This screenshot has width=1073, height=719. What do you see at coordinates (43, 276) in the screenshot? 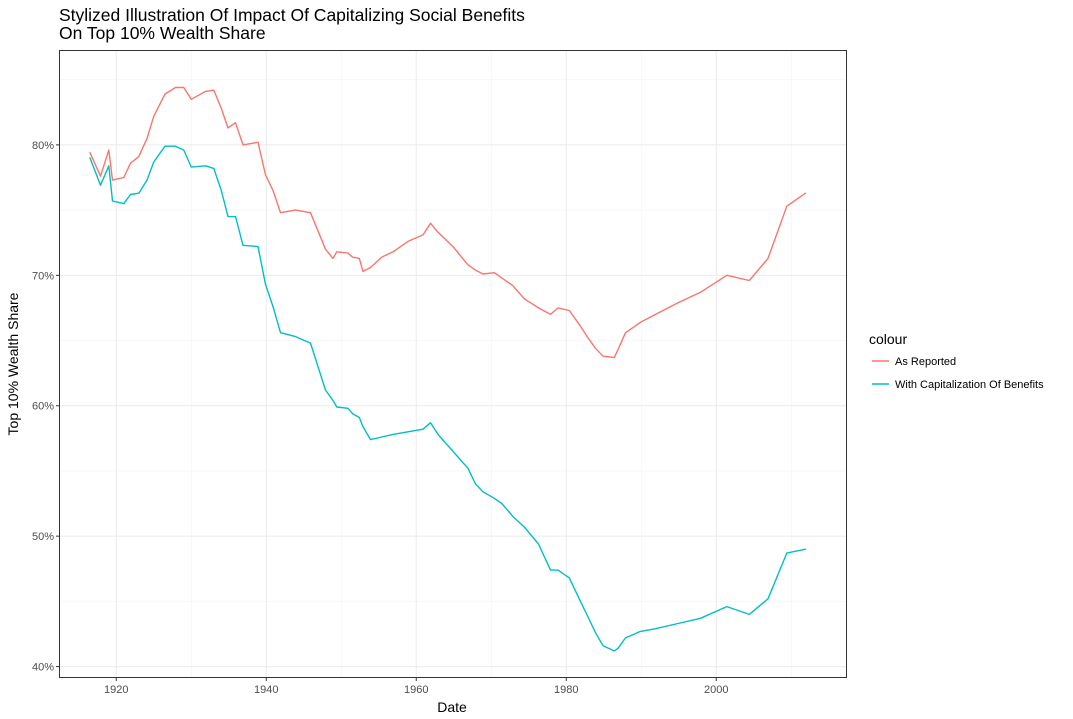
I see `y-tick-label: 70%` at bounding box center [43, 276].